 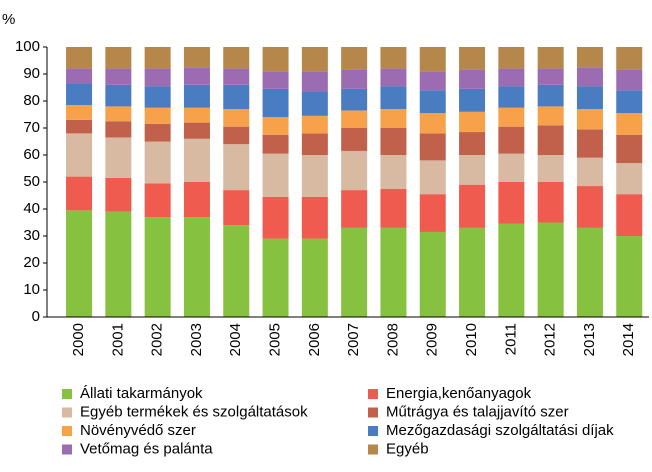 I want to click on x-tick-label: 2007, so click(x=353, y=339).